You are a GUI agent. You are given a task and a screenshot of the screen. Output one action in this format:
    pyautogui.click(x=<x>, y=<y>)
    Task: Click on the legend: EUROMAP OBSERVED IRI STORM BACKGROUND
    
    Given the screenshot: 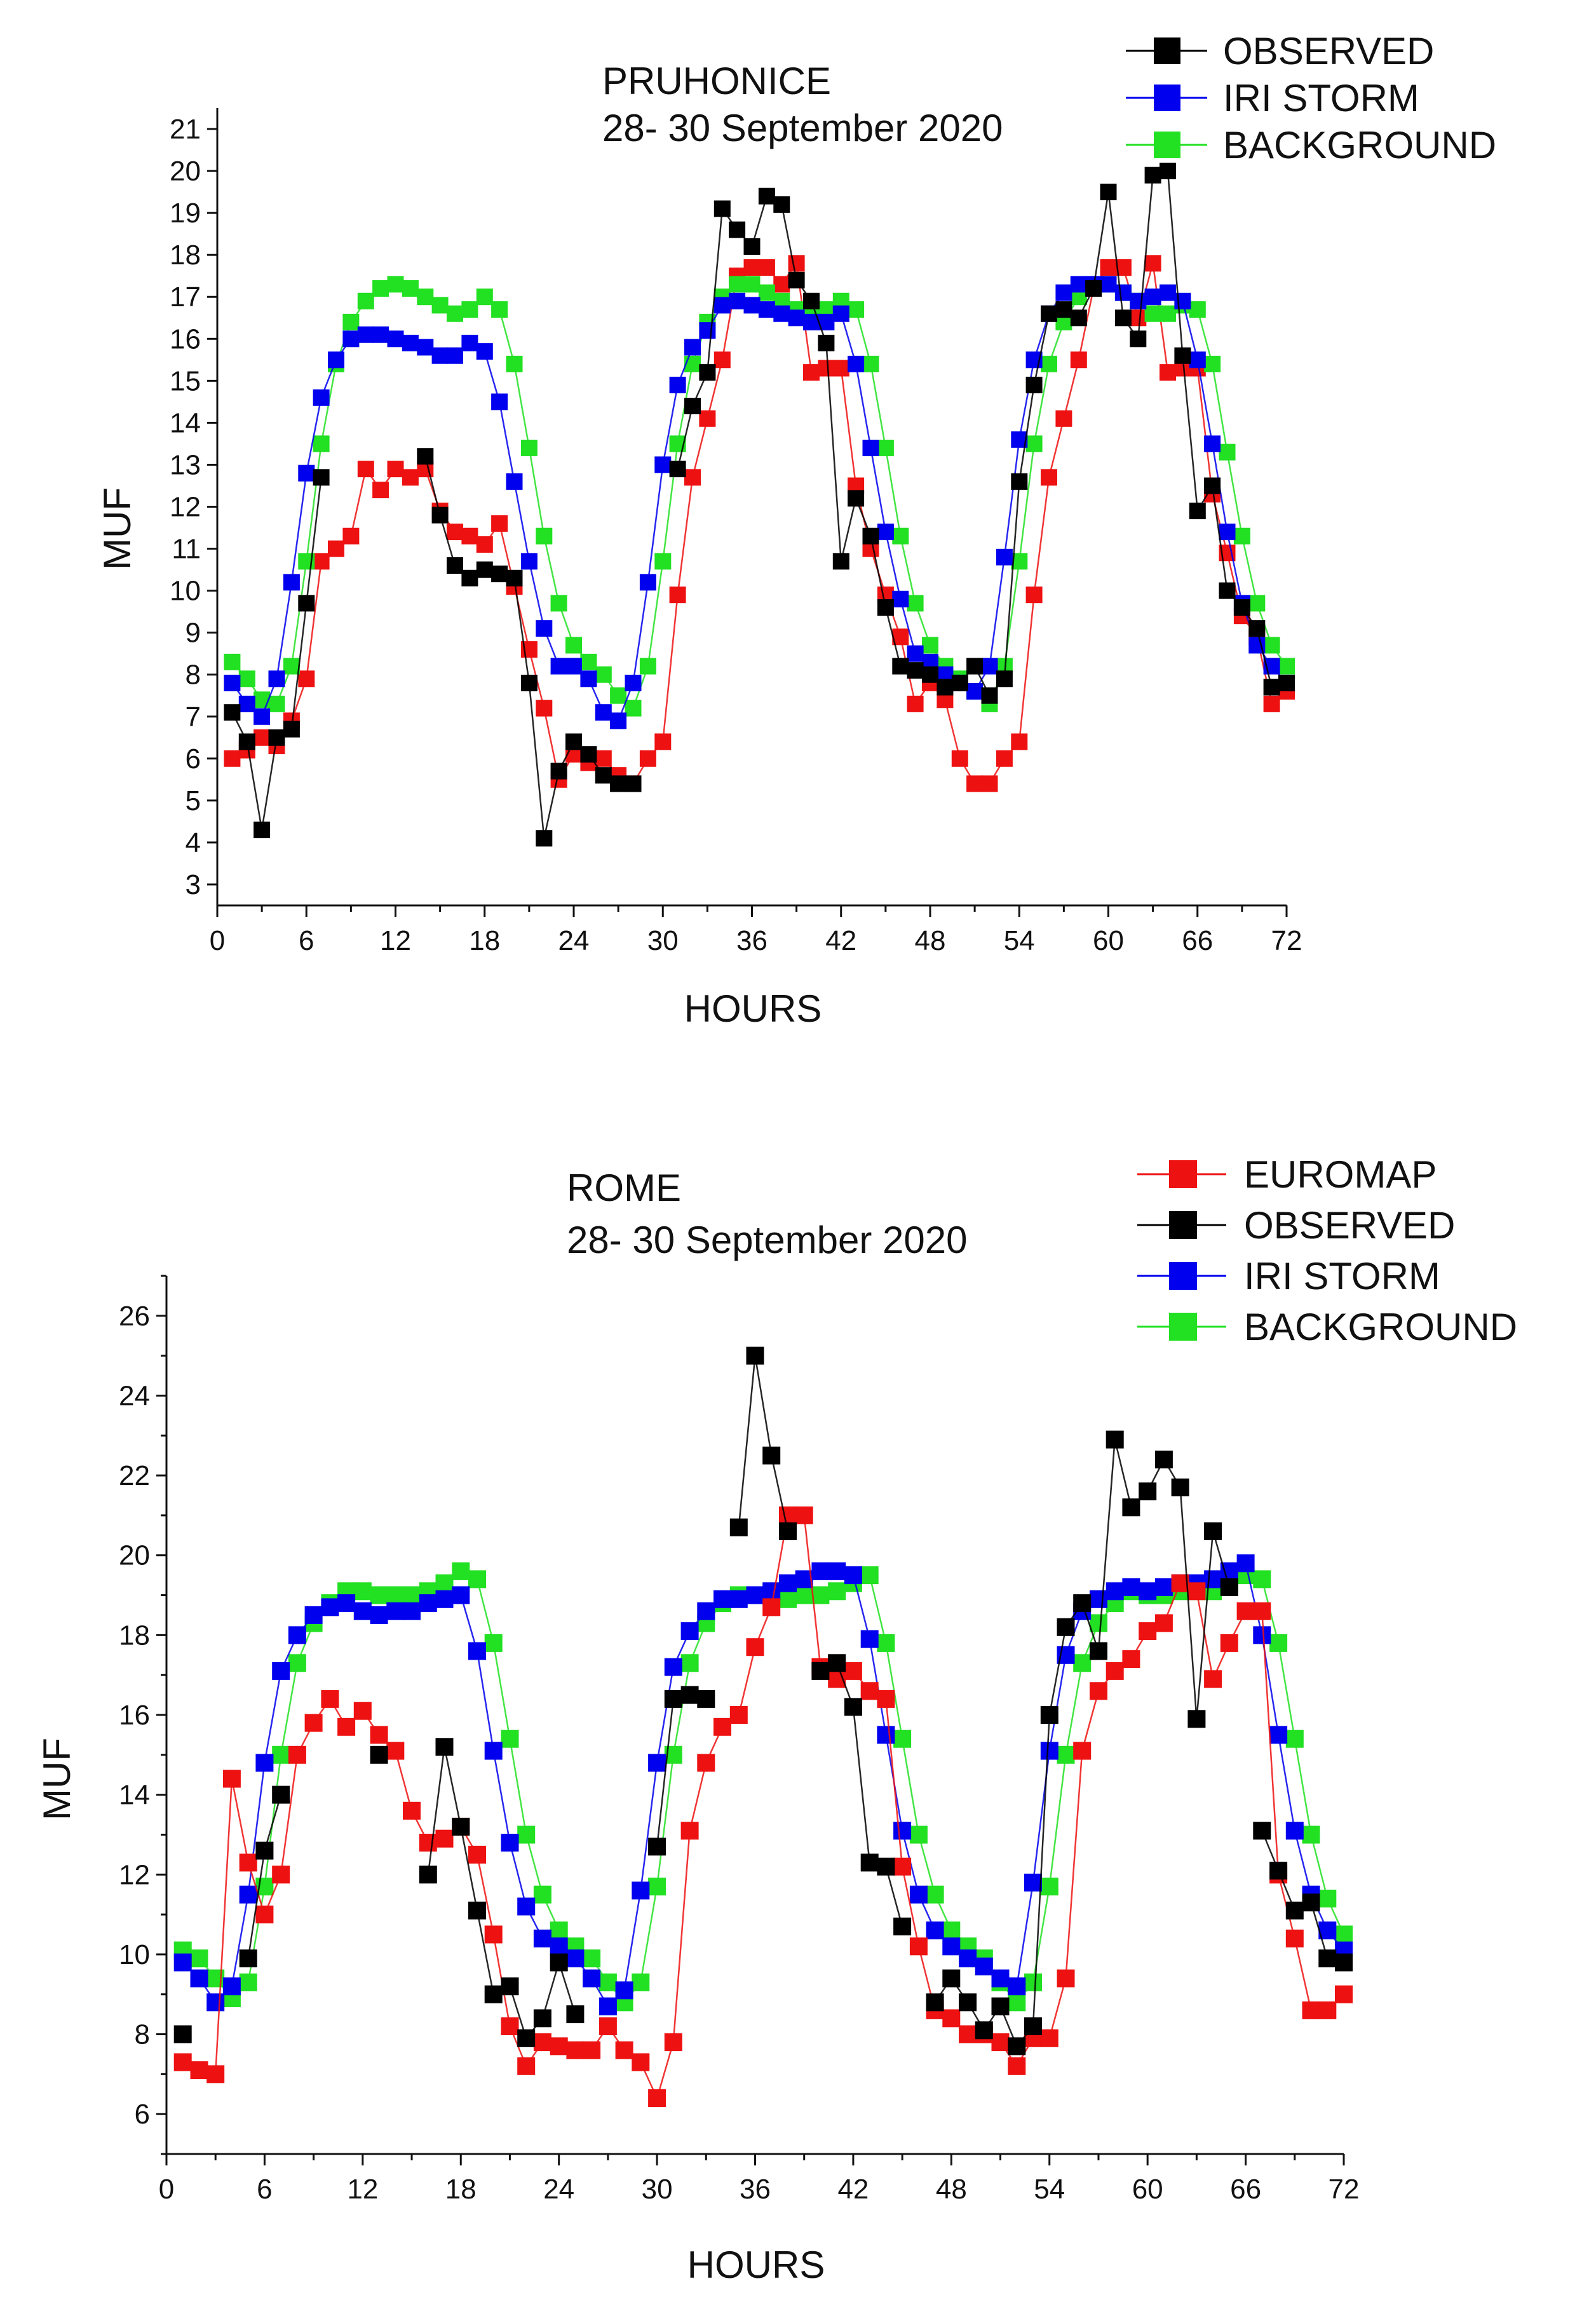 What is the action you would take?
    pyautogui.click(x=1327, y=1250)
    